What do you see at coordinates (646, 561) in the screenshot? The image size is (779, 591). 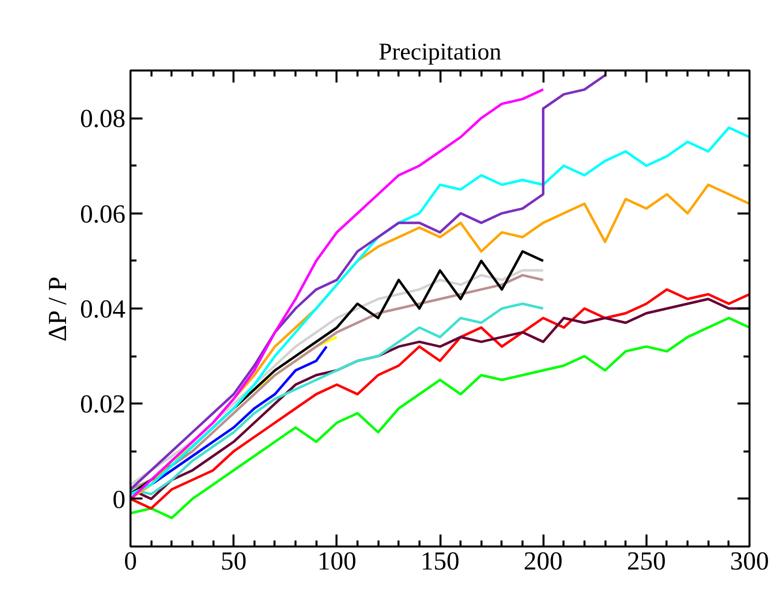 I see `x-tick-label: 250` at bounding box center [646, 561].